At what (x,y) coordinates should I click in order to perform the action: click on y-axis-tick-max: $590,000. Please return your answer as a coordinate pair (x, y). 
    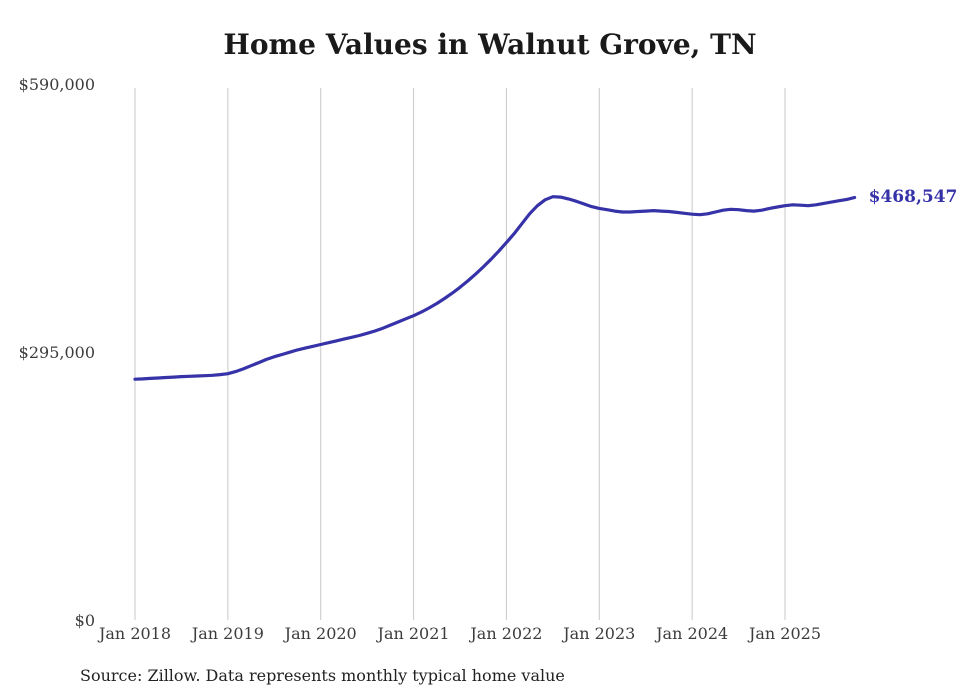
    Looking at the image, I should click on (56, 84).